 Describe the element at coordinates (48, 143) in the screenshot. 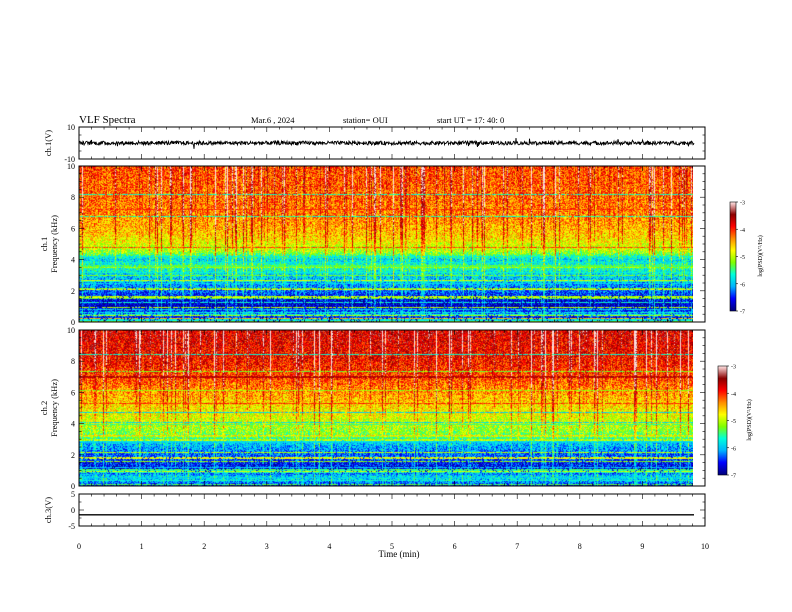

I see `ch1-waveform-ylabel: ch.1(V)` at that location.